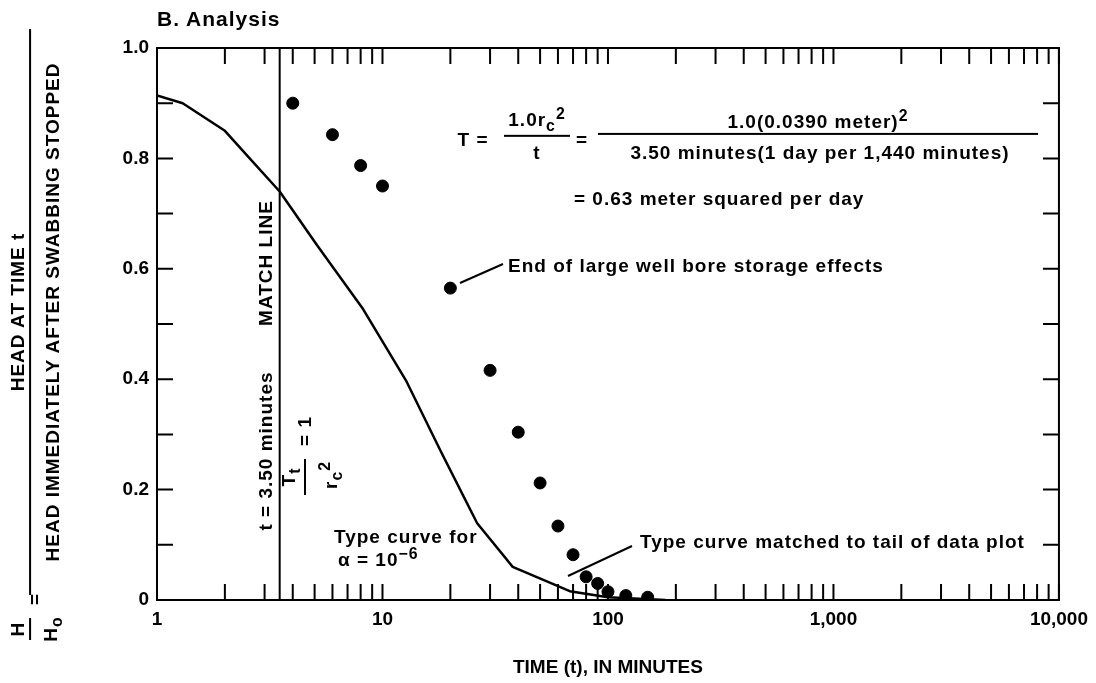 The height and width of the screenshot is (683, 1096). Describe the element at coordinates (820, 153) in the screenshot. I see `annotation: 3.50 minutes(1 day per 1,440 minutes)` at that location.